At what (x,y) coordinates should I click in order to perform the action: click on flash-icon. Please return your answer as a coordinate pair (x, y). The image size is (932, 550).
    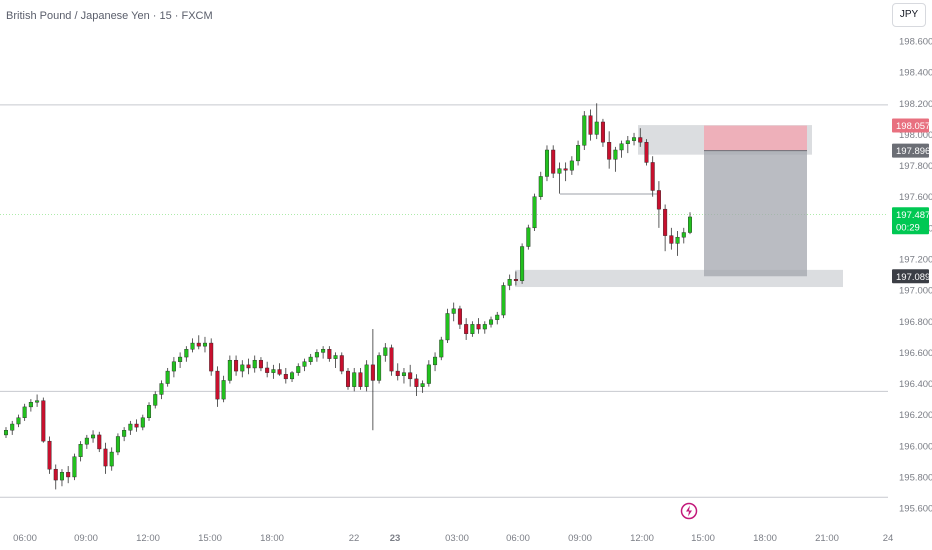
    Looking at the image, I should click on (689, 511).